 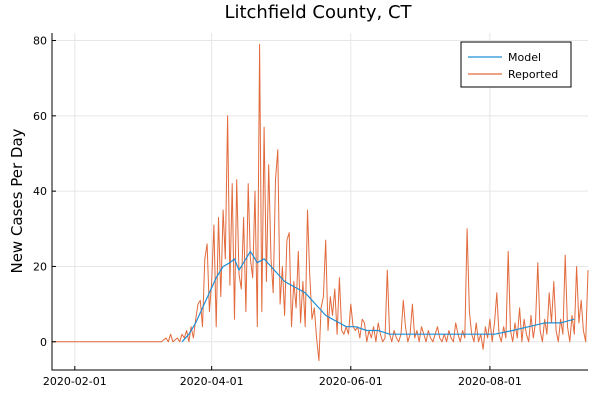 I want to click on x-tick-label: 2020-04-01, so click(x=212, y=381).